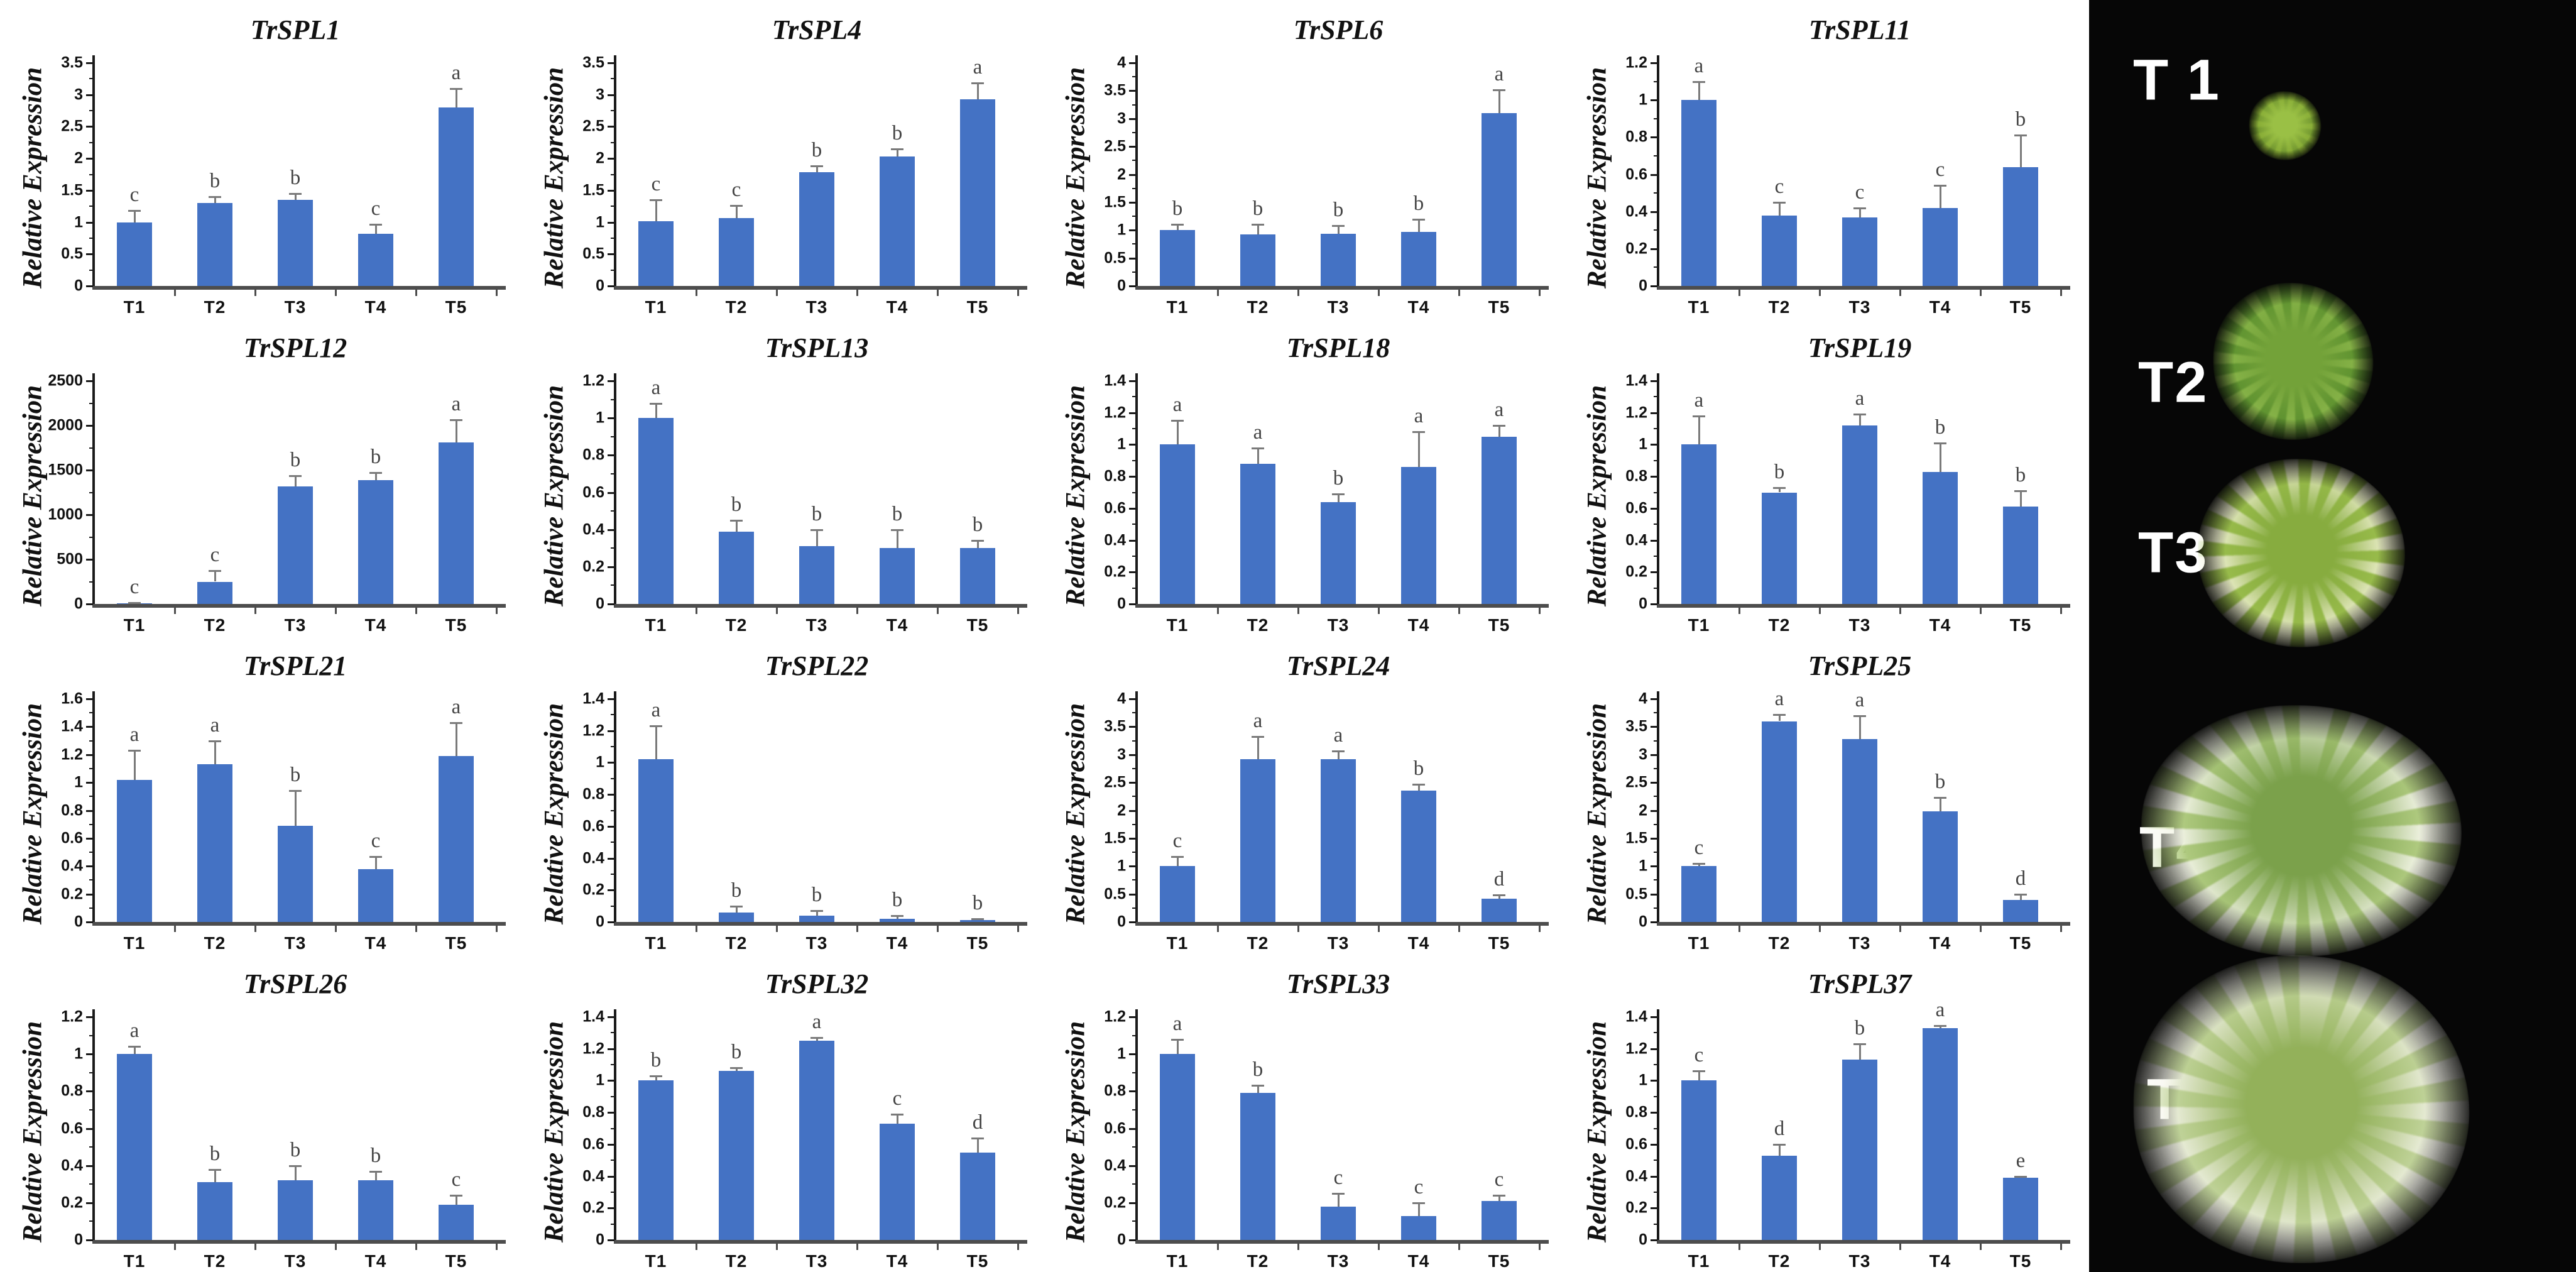  Describe the element at coordinates (817, 307) in the screenshot. I see `x-tick-label: T3` at that location.